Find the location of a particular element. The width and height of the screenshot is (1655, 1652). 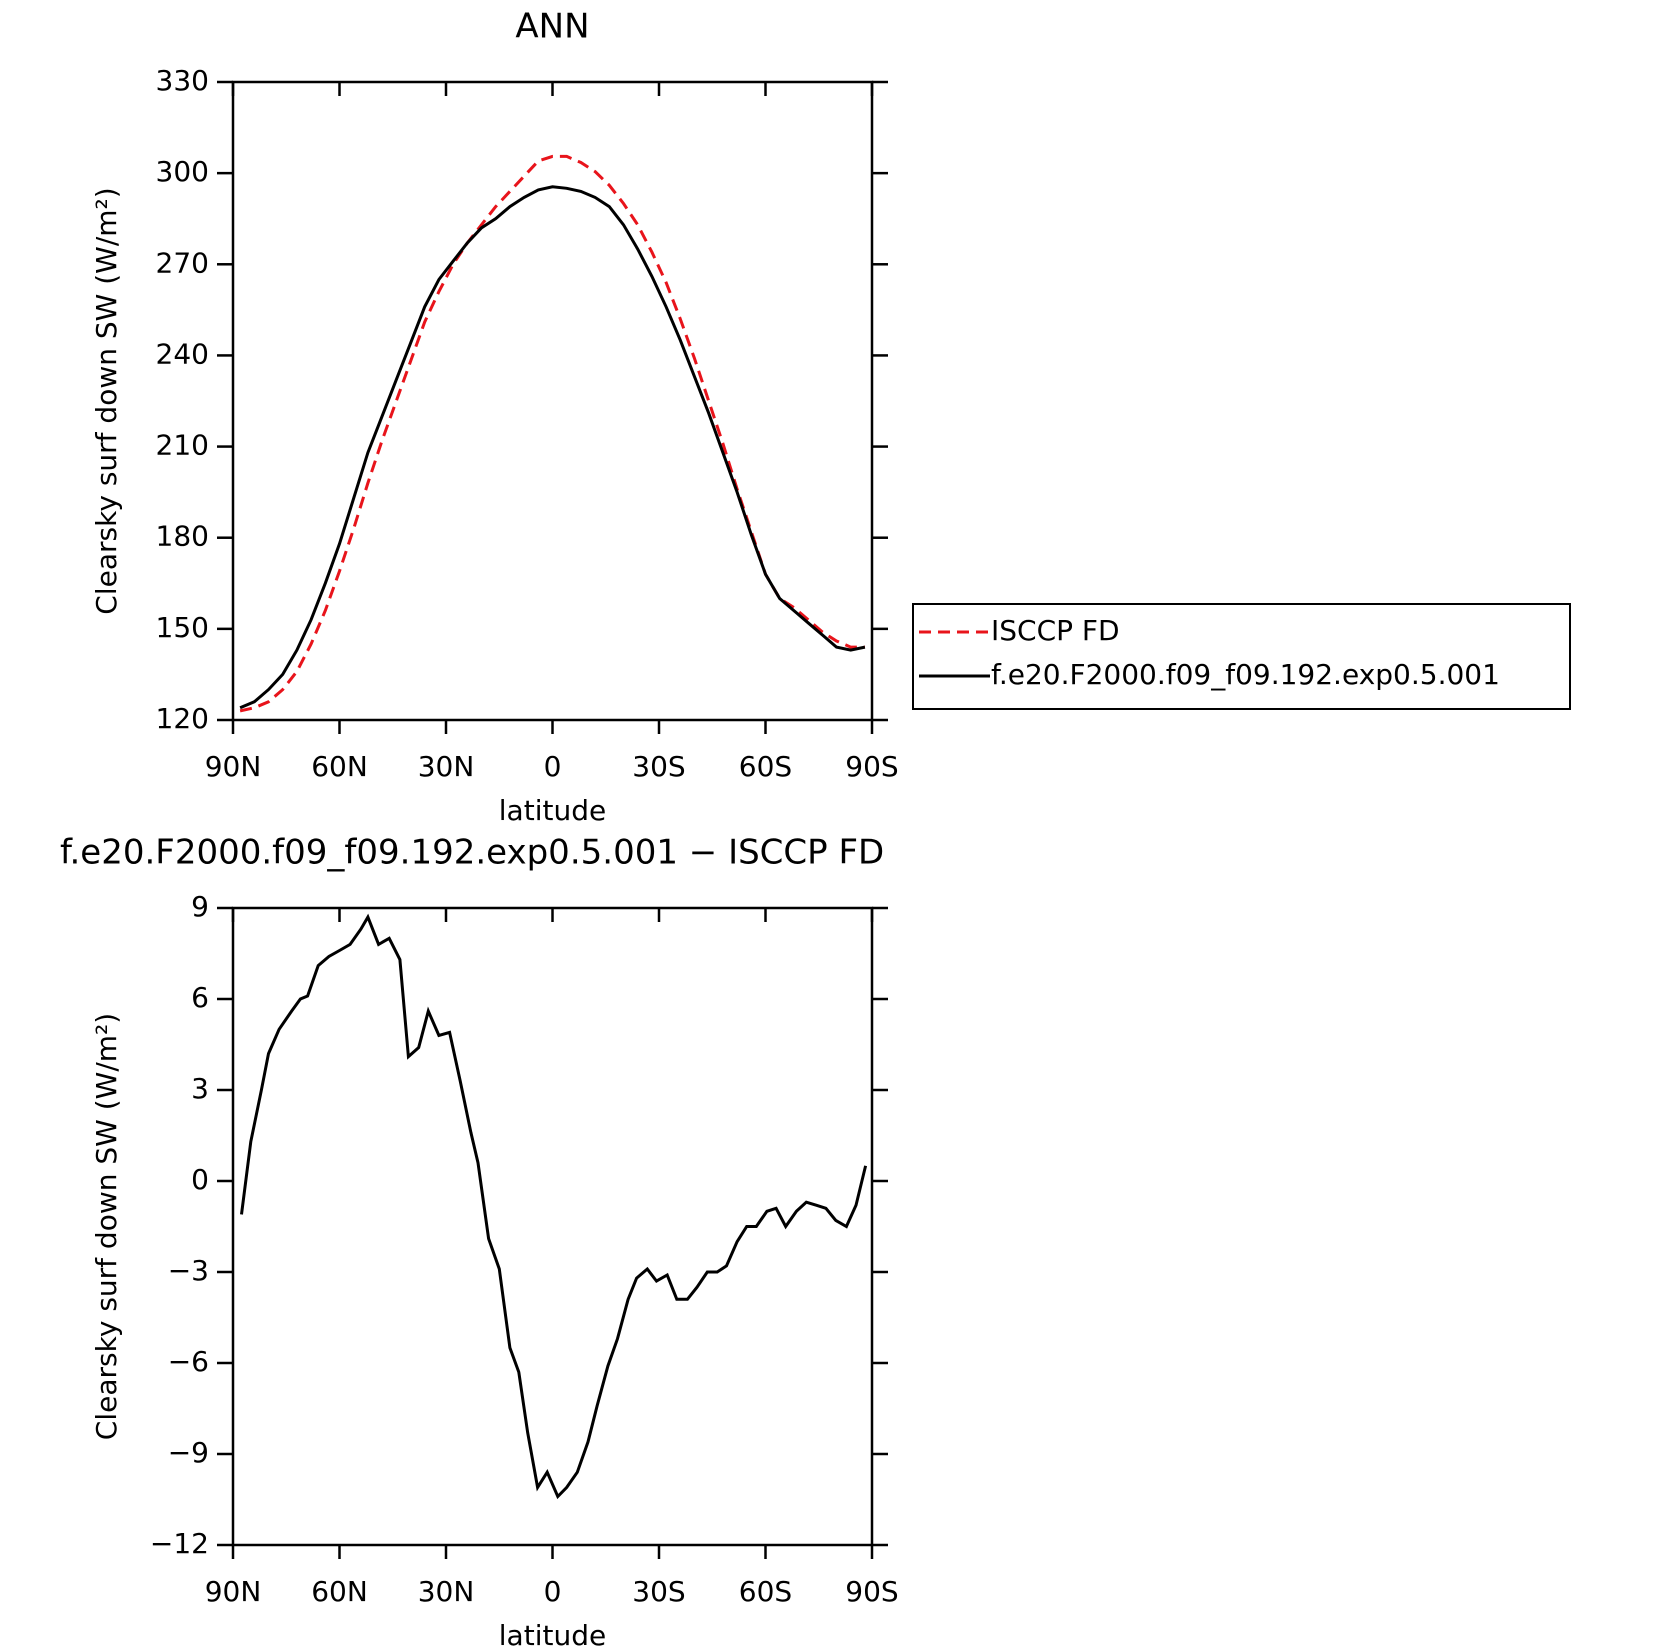

y-tick-label: 120 is located at coordinates (182, 718).